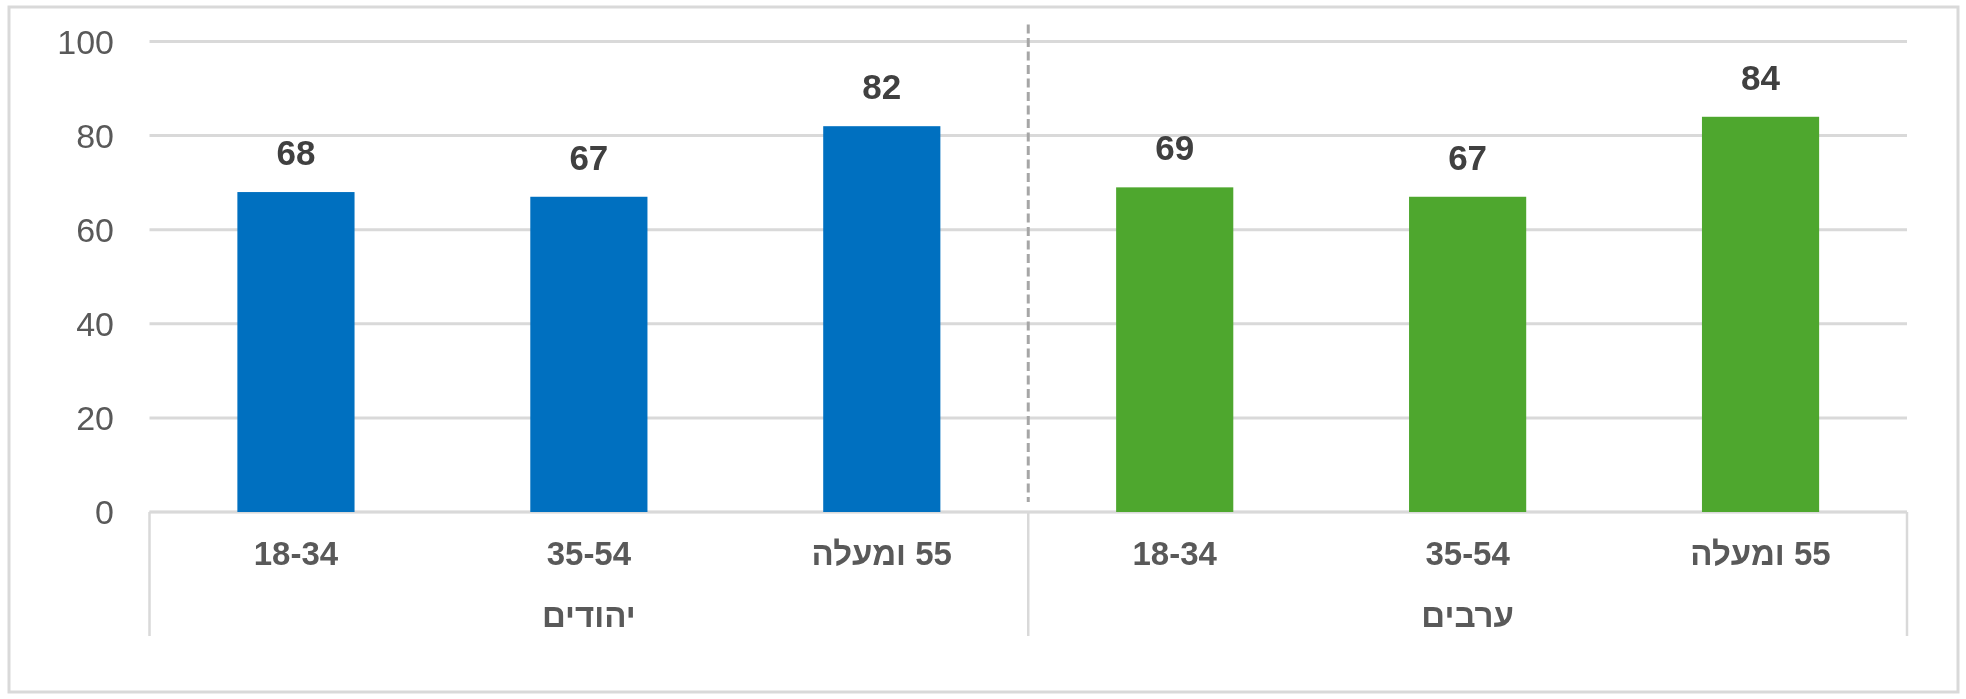  I want to click on data-label: 82, so click(882, 87).